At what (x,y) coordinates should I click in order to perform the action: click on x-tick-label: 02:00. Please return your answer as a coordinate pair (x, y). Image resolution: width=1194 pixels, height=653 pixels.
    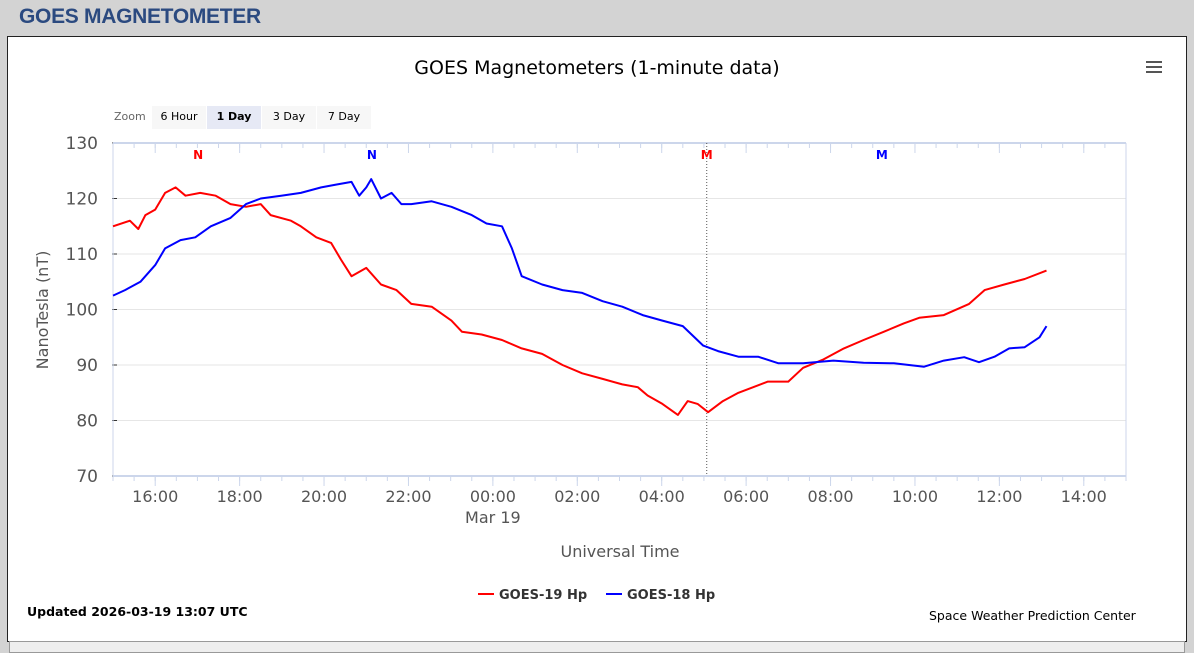
    Looking at the image, I should click on (577, 496).